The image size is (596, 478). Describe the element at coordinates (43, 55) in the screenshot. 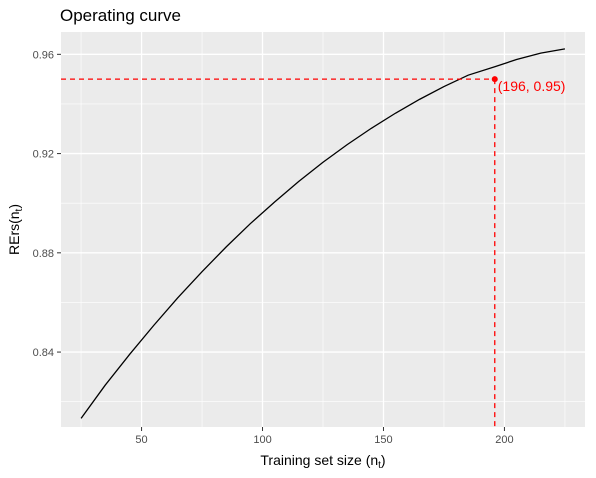

I see `y-tick-label: 0.96` at that location.